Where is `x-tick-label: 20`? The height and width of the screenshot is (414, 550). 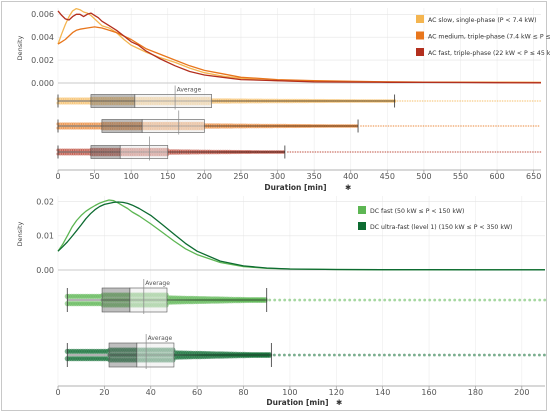
x-tick-label: 20 is located at coordinates (104, 392).